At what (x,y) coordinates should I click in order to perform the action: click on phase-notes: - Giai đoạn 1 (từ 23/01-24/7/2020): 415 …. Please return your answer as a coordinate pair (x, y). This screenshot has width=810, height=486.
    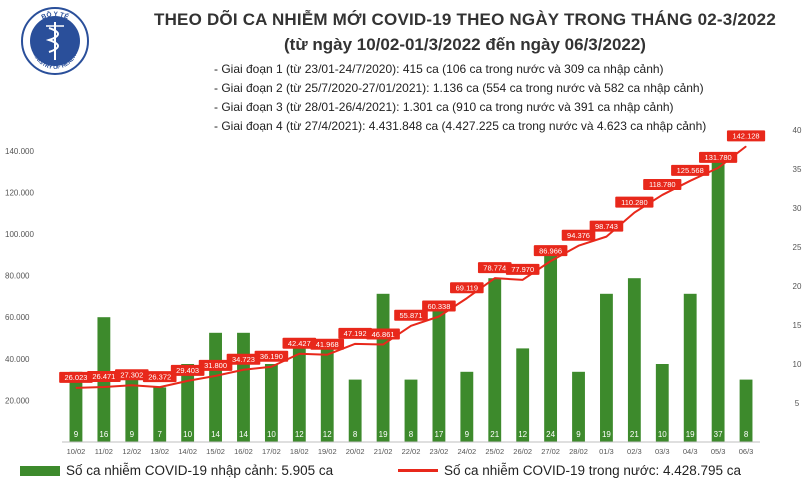
    Looking at the image, I should click on (460, 98).